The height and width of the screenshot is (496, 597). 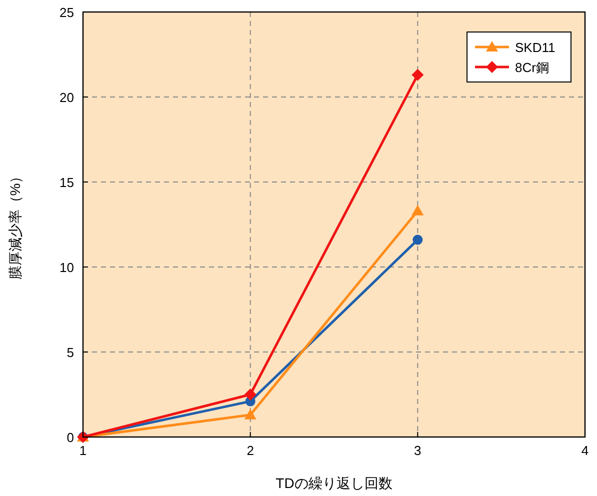 What do you see at coordinates (67, 182) in the screenshot?
I see `y-tick-label: 15` at bounding box center [67, 182].